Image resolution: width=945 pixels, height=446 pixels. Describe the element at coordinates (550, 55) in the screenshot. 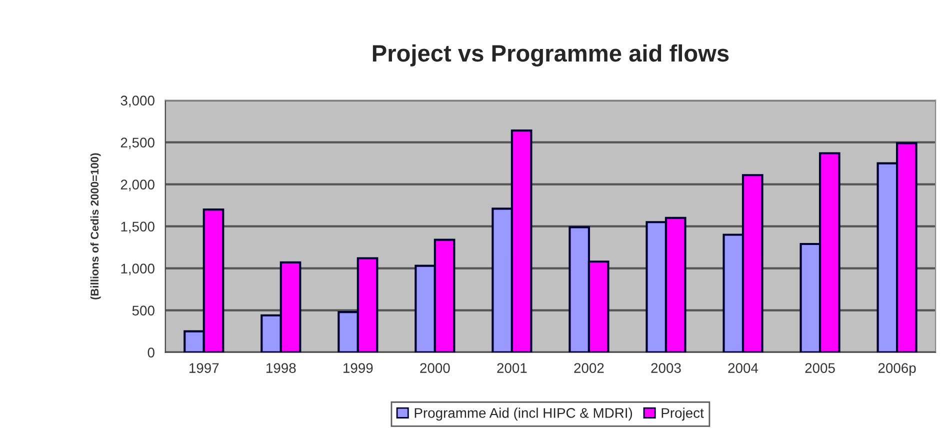

I see `chart-title: Project vs Programme aid flows` at that location.